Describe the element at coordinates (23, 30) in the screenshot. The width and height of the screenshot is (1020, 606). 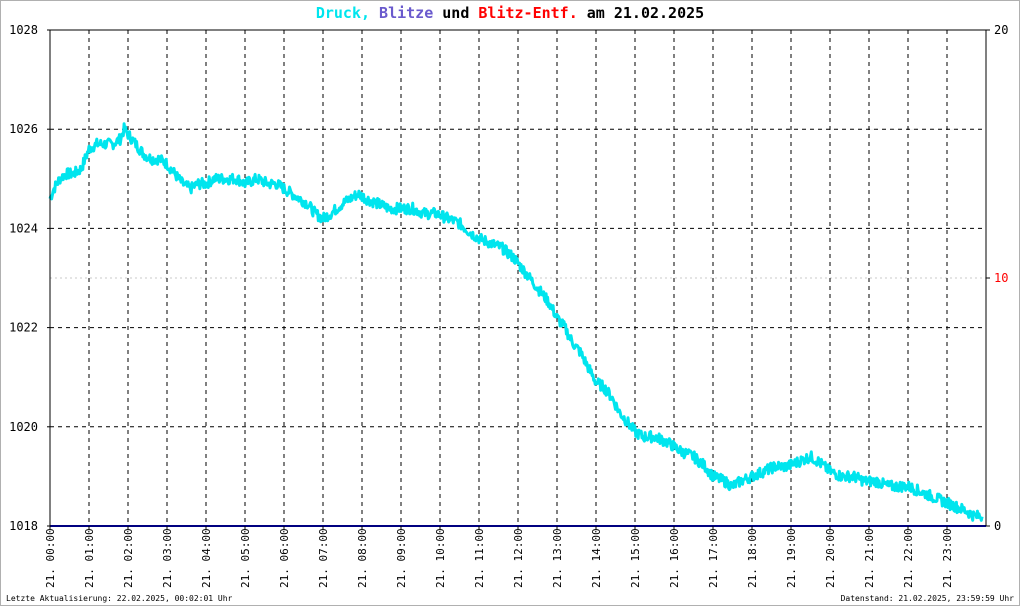
I see `y-tick-label-left: 1028` at that location.